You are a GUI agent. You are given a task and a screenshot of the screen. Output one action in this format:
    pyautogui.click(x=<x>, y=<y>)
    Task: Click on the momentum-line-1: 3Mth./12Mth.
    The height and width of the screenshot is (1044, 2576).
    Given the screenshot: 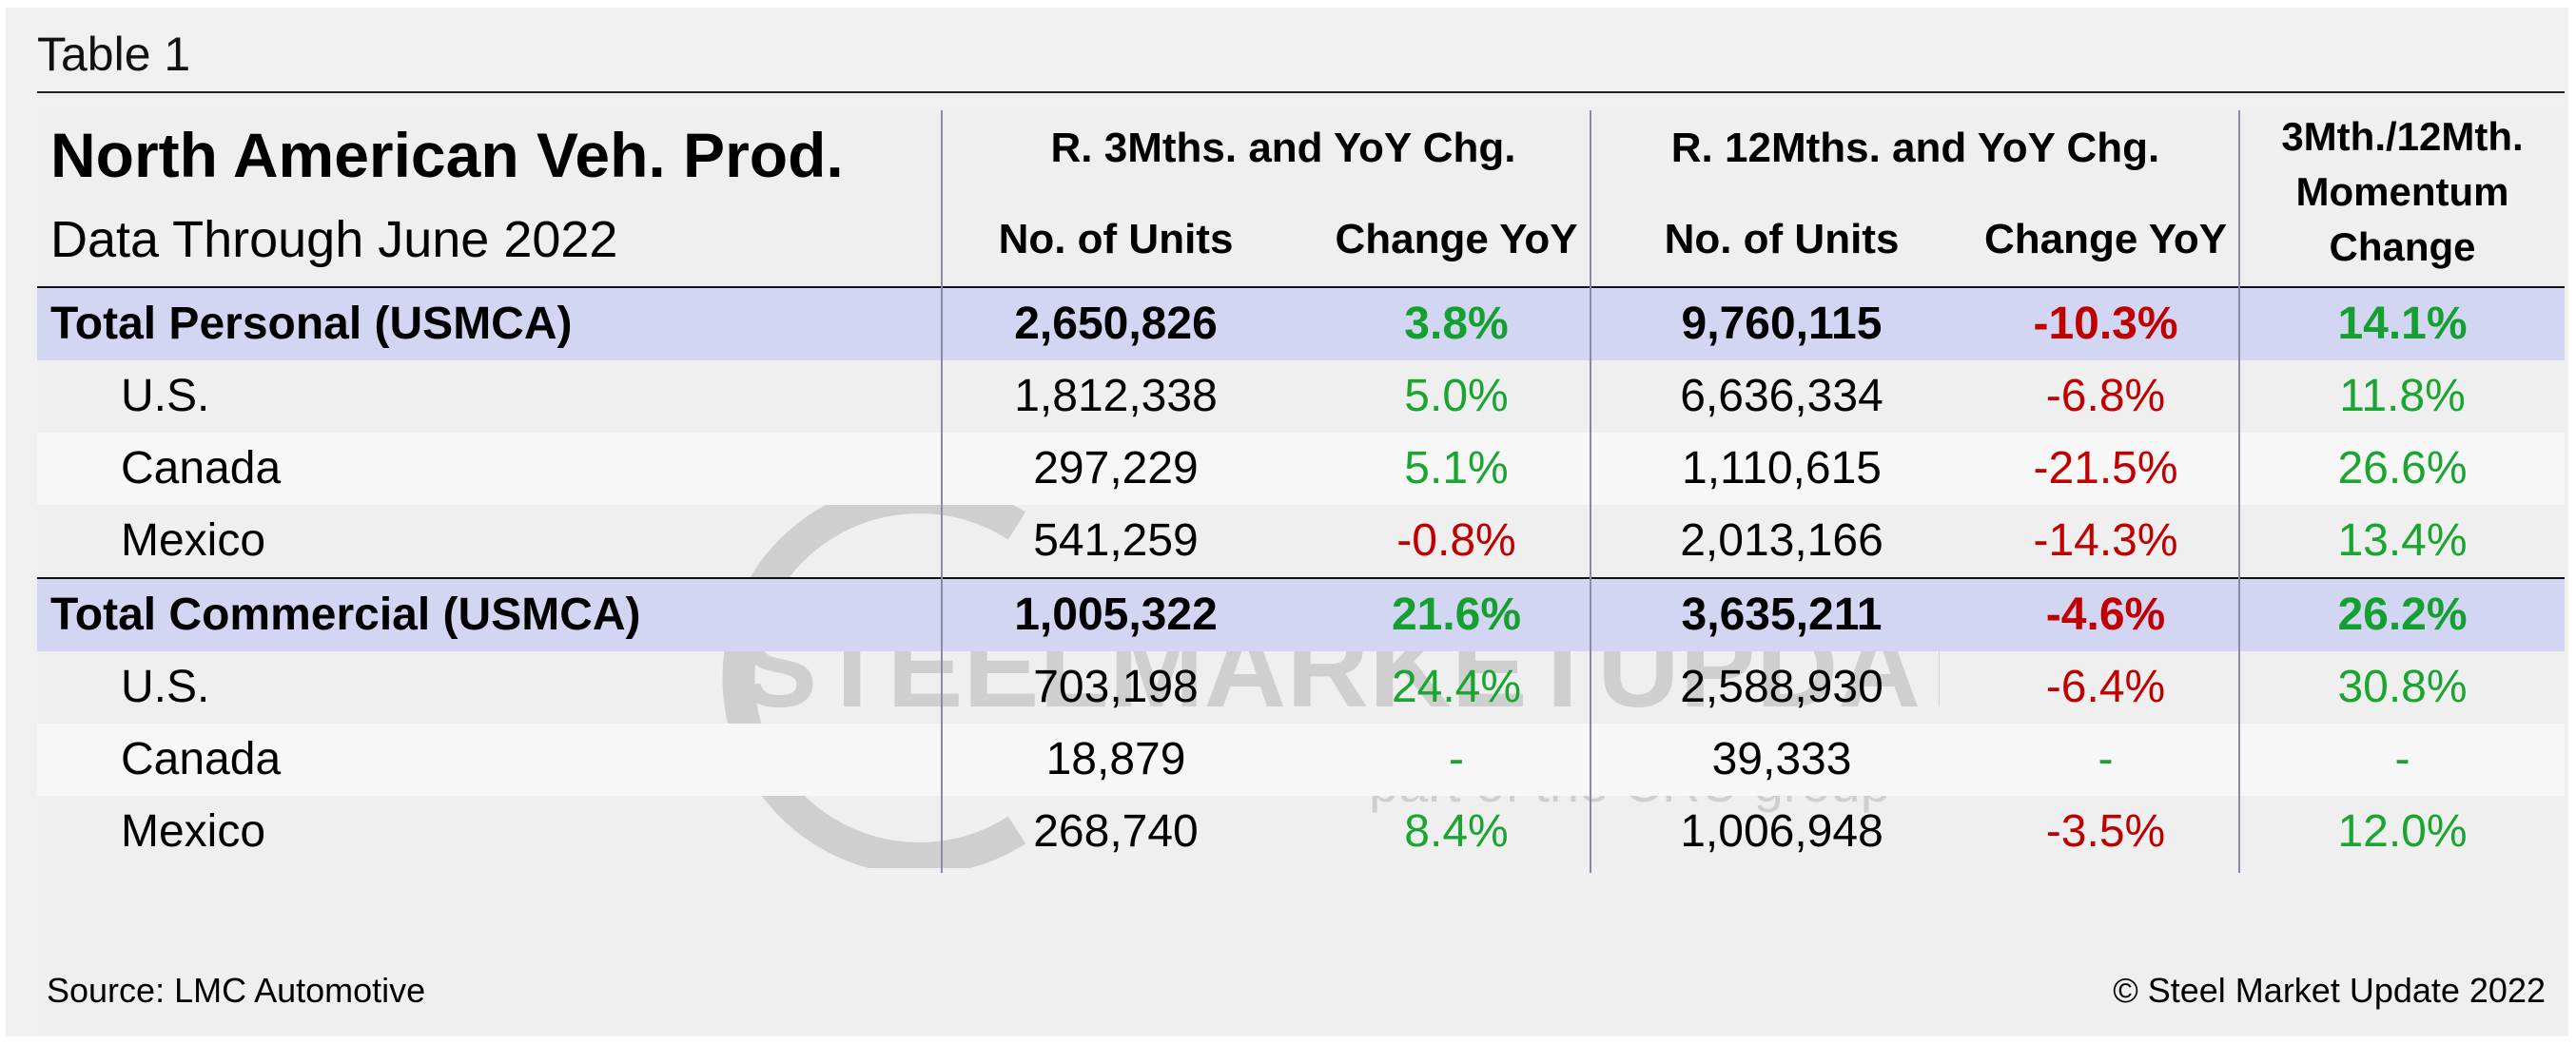 What is the action you would take?
    pyautogui.click(x=2402, y=136)
    